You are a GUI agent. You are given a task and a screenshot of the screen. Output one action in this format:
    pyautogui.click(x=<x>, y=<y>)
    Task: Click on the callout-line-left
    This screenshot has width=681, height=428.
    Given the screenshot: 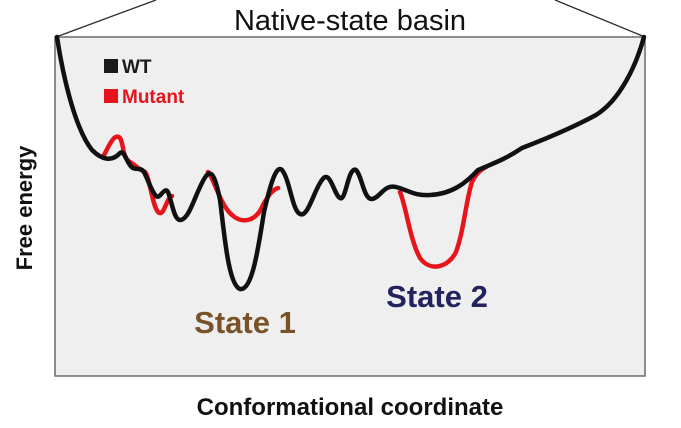 What is the action you would take?
    pyautogui.click(x=106, y=19)
    